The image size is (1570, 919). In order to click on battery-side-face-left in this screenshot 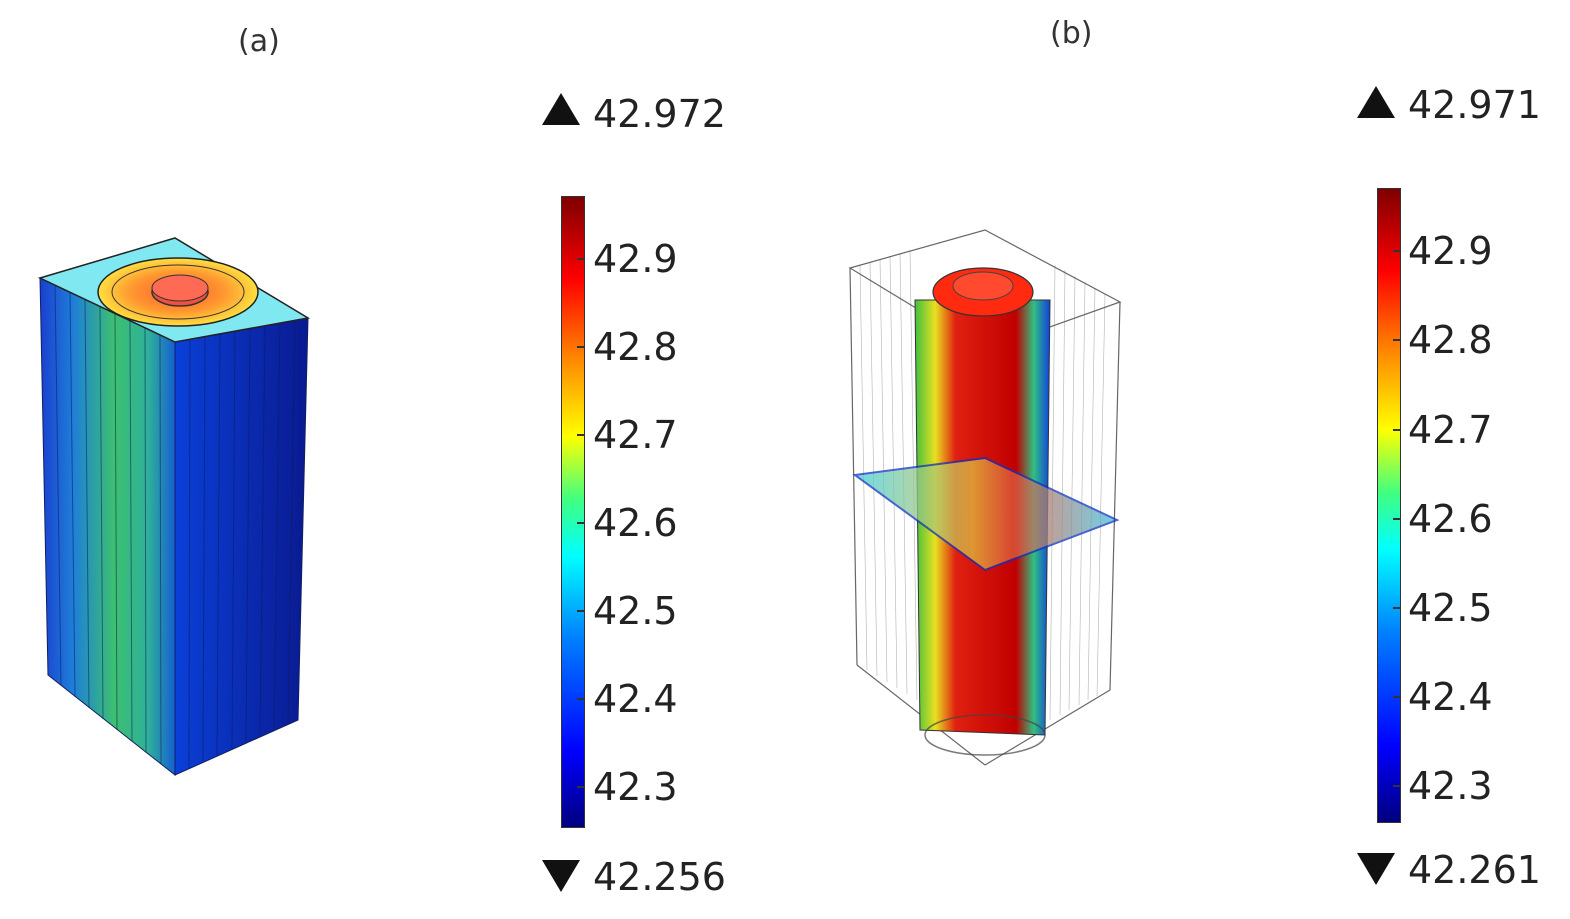, I will do `click(107, 527)`.